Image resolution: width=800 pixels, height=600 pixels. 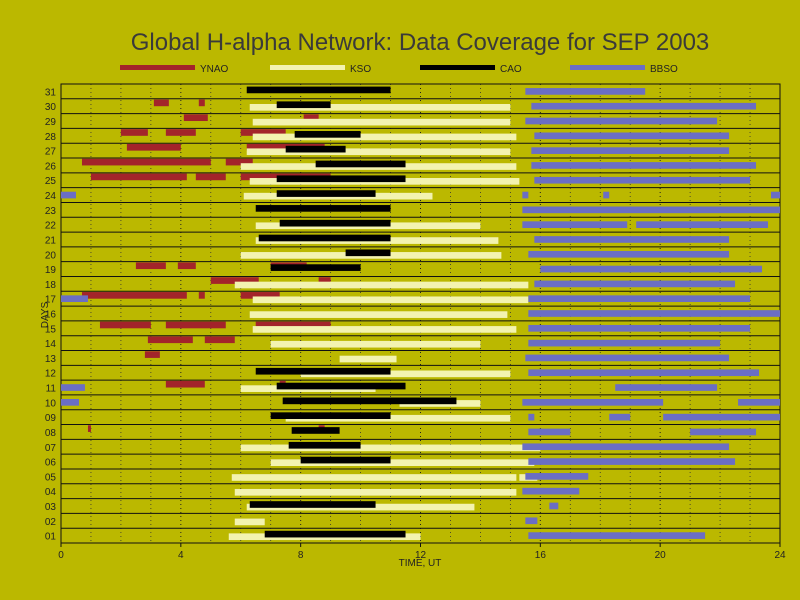 I want to click on day-tick-21: 21, so click(x=51, y=240).